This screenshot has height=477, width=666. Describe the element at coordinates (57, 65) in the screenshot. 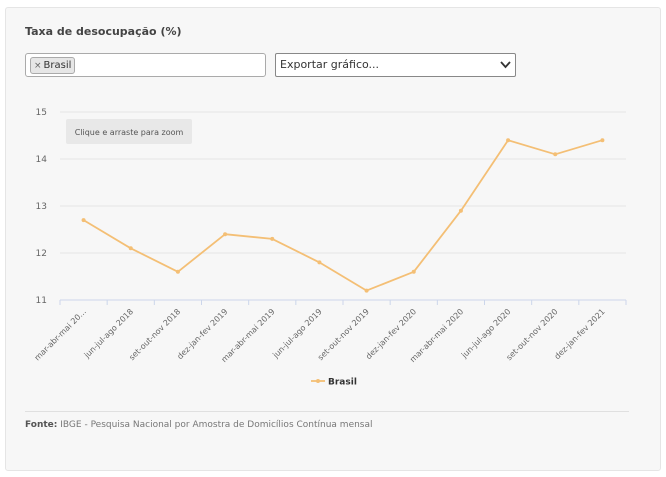

I see `filter-tag-label: Brasil` at that location.